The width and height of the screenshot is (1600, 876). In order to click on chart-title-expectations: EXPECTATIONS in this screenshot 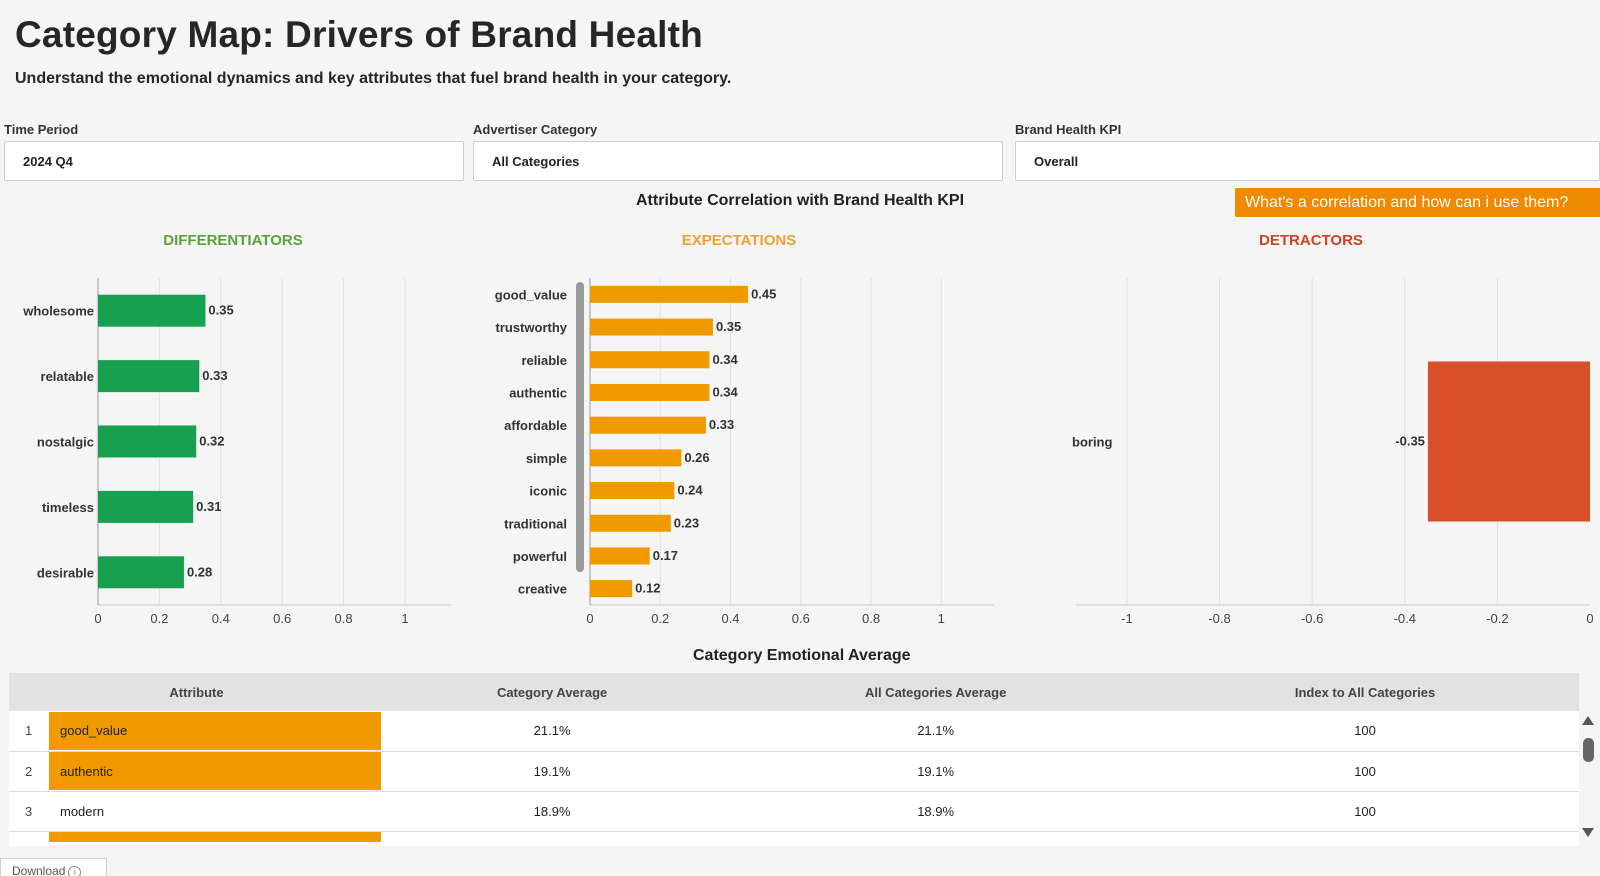, I will do `click(739, 240)`.